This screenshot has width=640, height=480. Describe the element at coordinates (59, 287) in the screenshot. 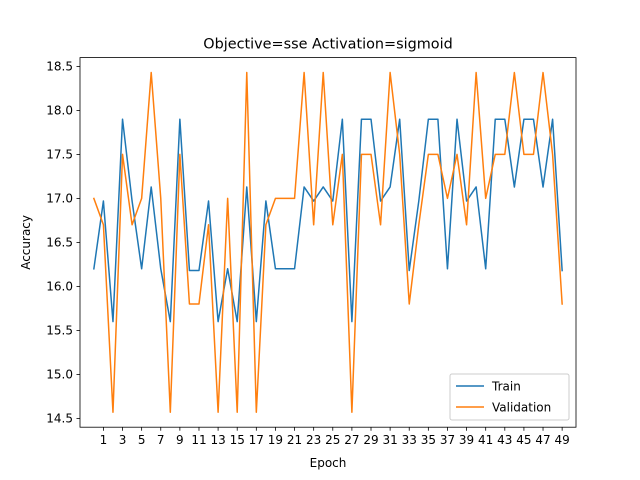

I see `y-tick-label: 16.0` at that location.